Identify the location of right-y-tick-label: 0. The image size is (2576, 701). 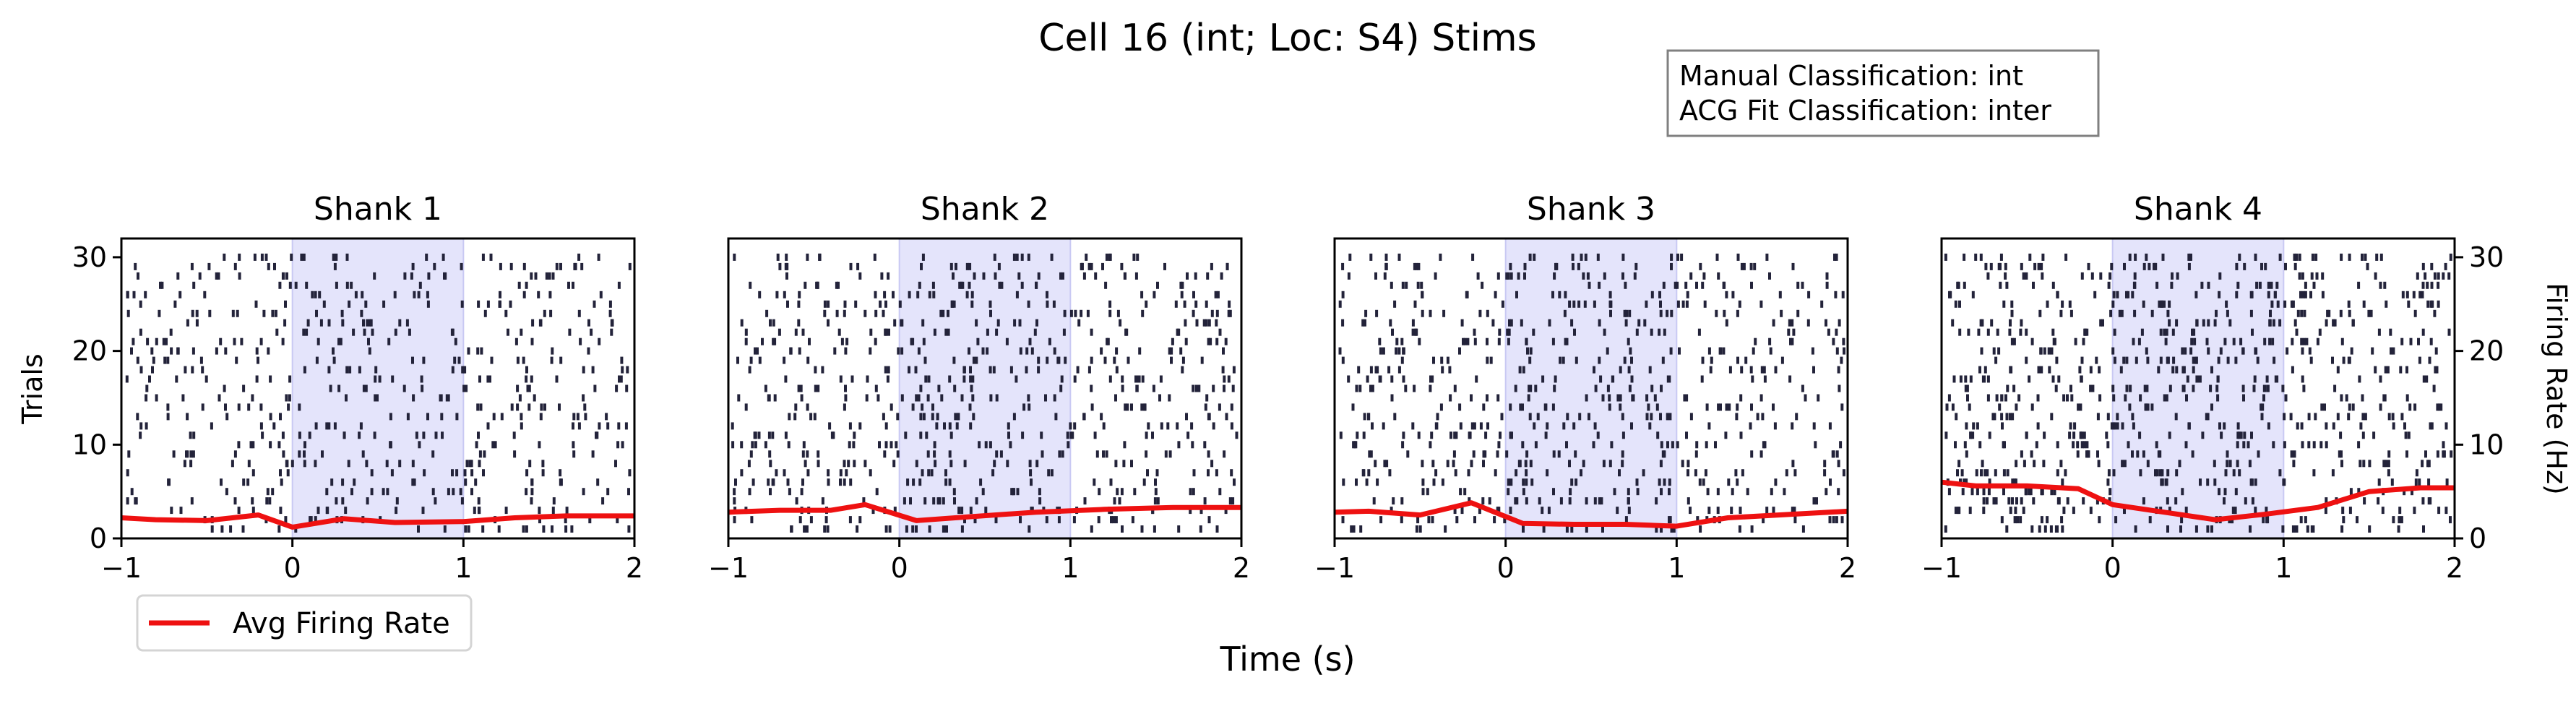
(2477, 538).